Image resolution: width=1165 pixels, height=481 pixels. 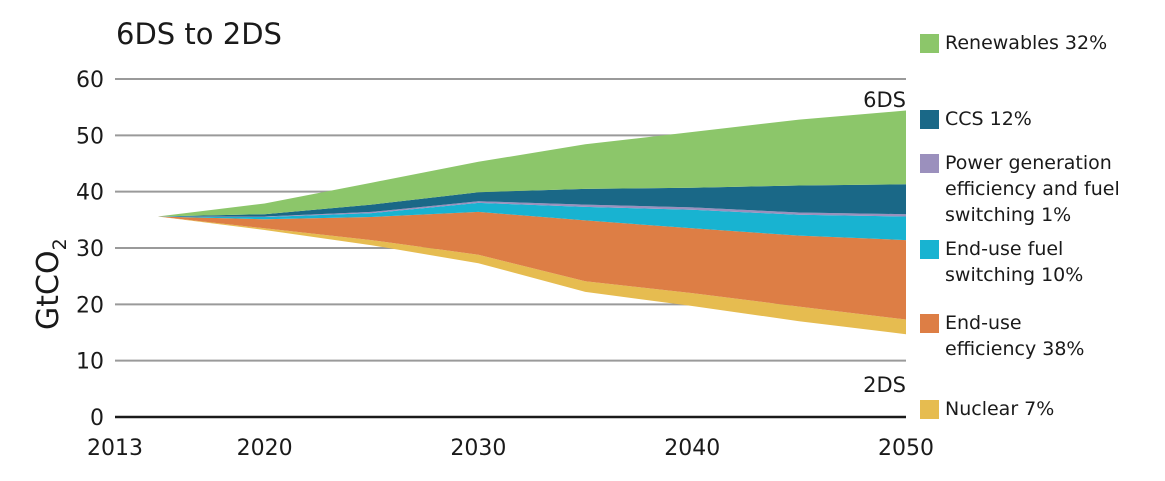 I want to click on y-tick-label: 60, so click(x=90, y=80).